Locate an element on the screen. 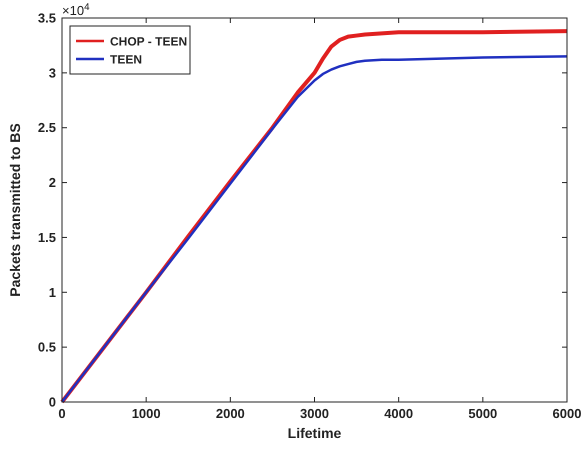  y-tick-label: 3.5 is located at coordinates (47, 18).